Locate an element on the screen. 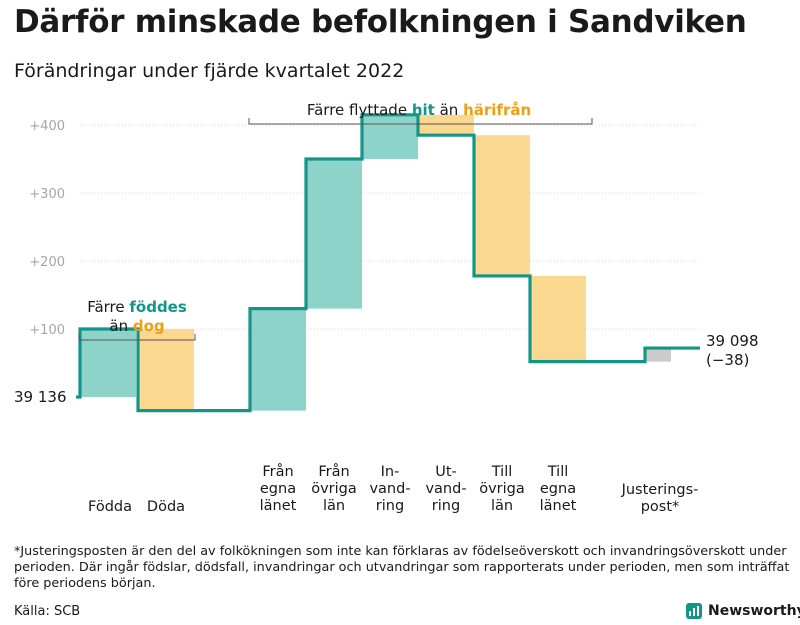 The image size is (800, 625). y-tick-label: +200 is located at coordinates (47, 262).